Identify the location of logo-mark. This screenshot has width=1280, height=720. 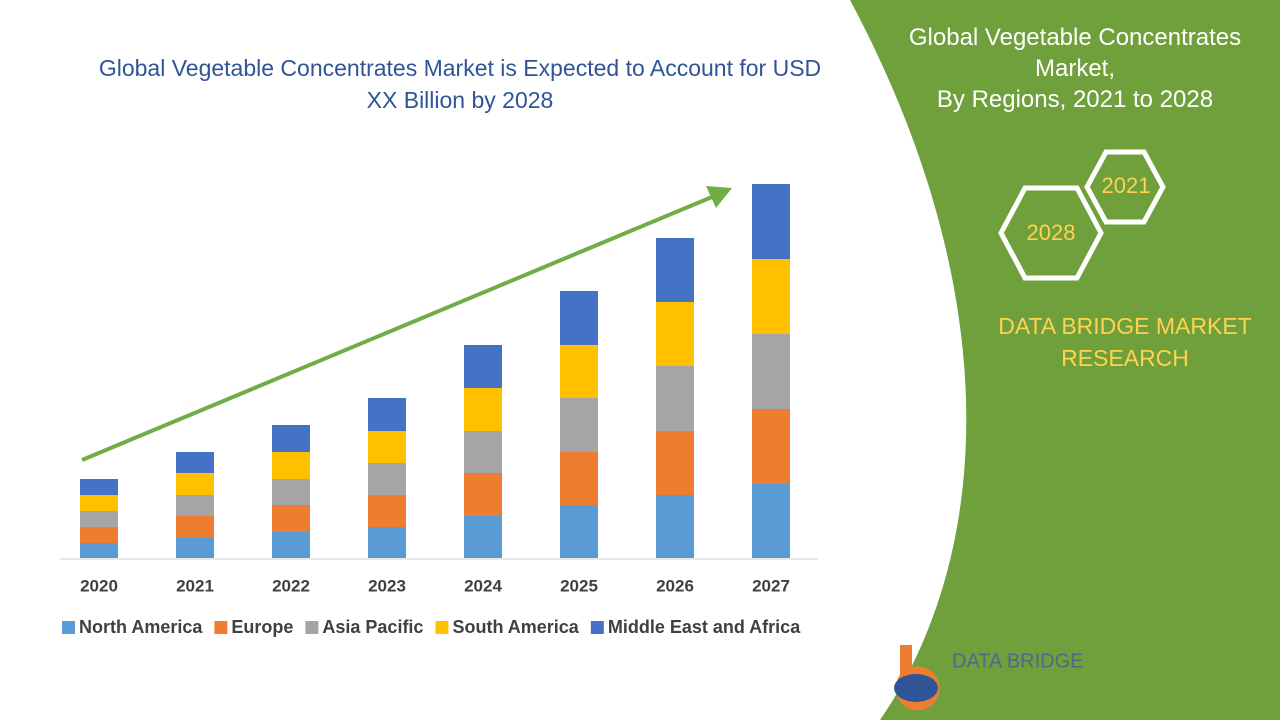
(916, 688).